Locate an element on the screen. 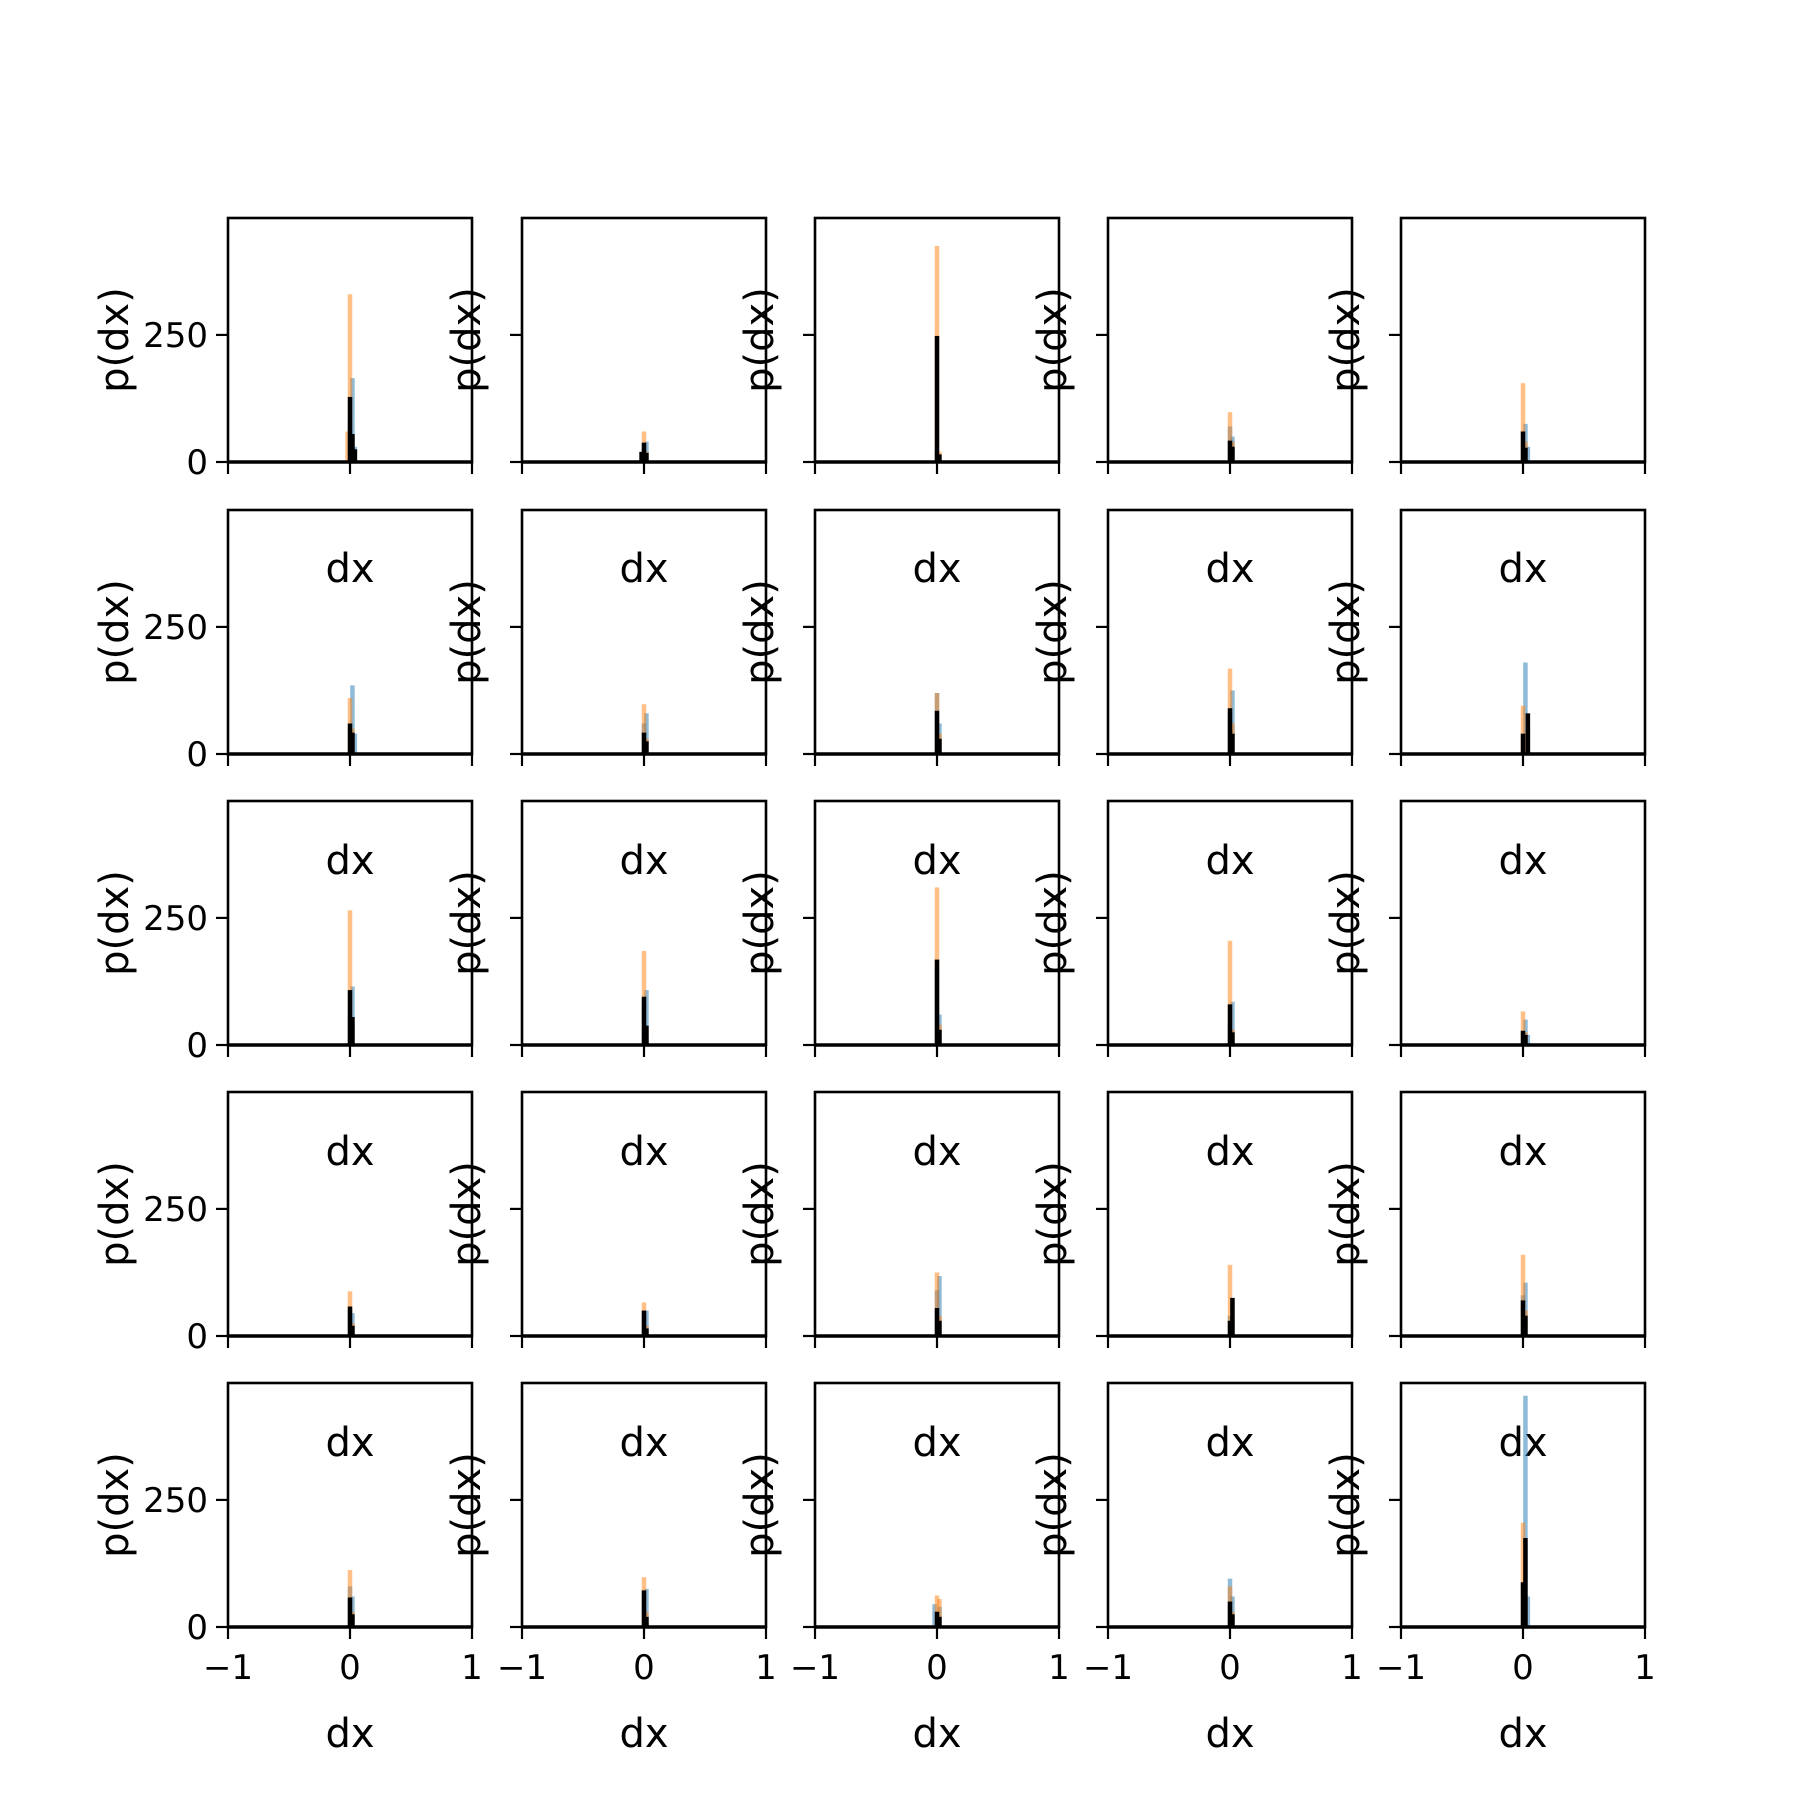 This screenshot has height=1800, width=1800. y-tick-label: 0 is located at coordinates (197, 463).